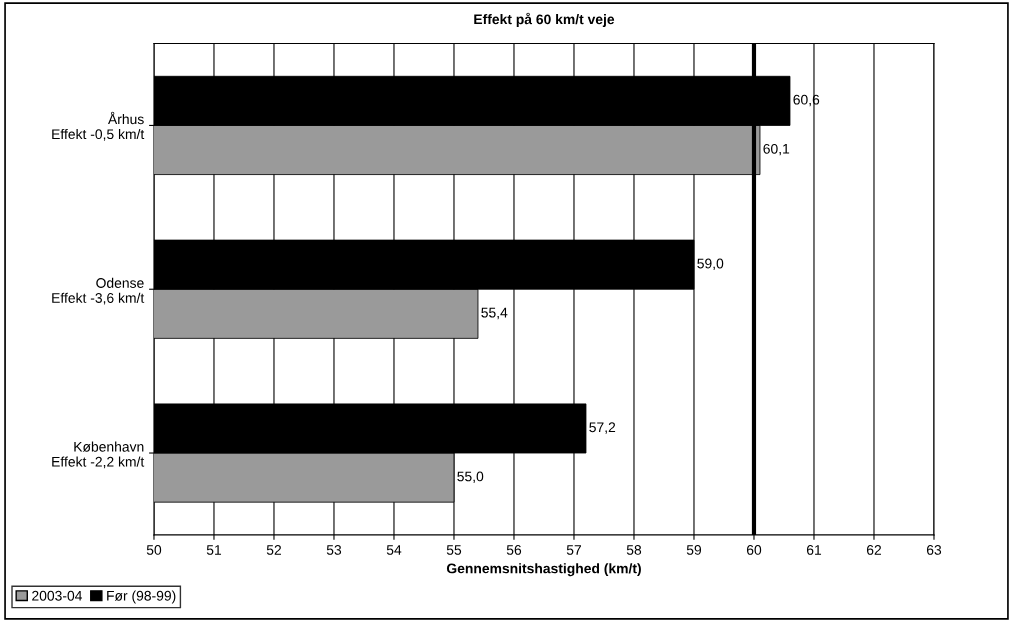  What do you see at coordinates (470, 477) in the screenshot?
I see `data-label: 55,0` at bounding box center [470, 477].